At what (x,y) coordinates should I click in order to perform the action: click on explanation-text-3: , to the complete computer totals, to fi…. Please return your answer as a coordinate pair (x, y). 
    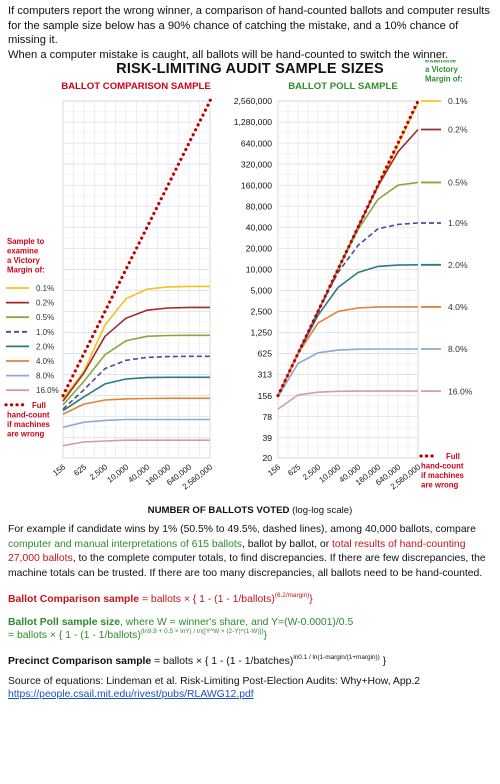
    Looking at the image, I should click on (279, 558).